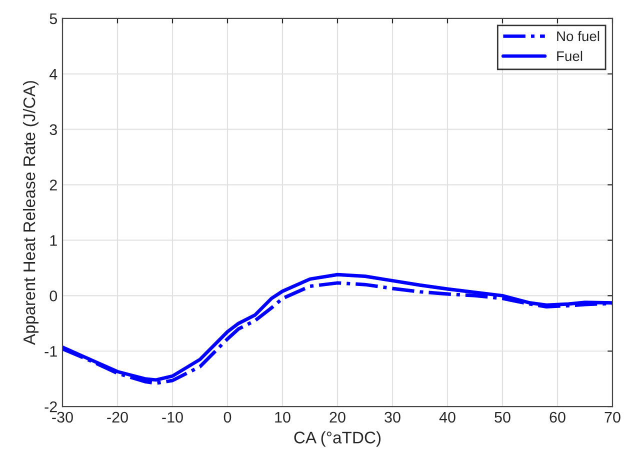  Describe the element at coordinates (172, 417) in the screenshot. I see `x-tick-label: -10` at that location.